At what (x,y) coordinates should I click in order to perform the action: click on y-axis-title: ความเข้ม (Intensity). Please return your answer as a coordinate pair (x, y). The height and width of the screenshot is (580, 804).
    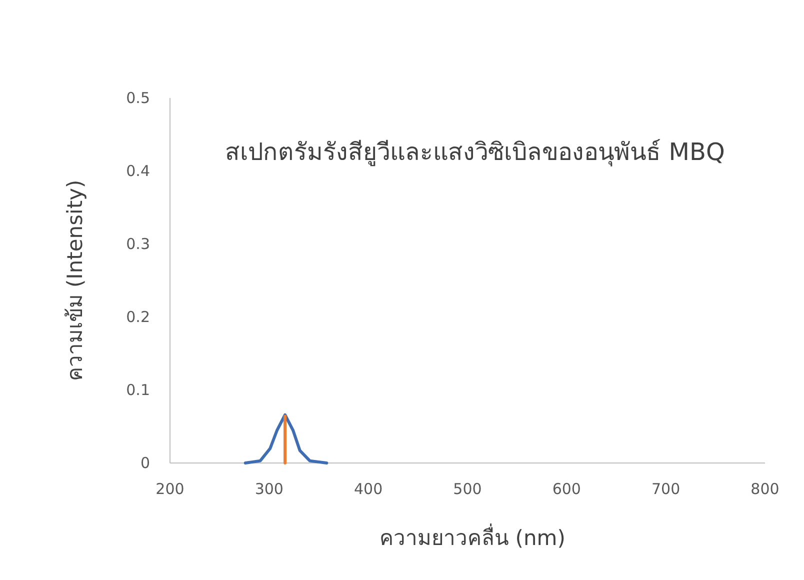
    Looking at the image, I should click on (75, 281).